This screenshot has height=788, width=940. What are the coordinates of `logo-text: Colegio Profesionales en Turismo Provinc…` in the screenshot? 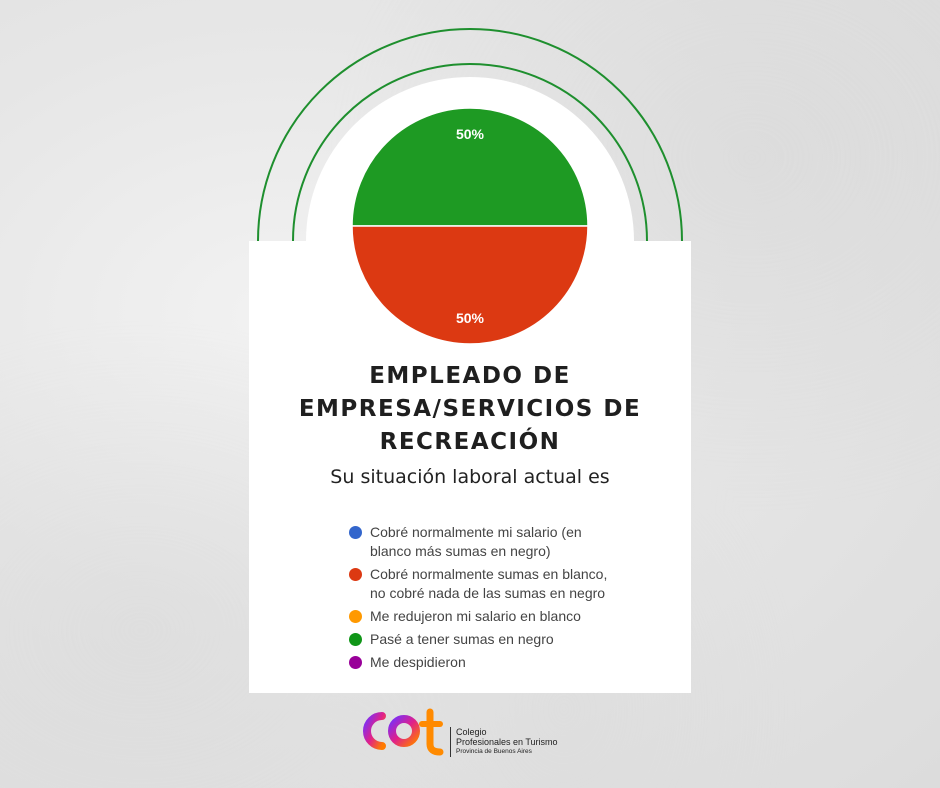 It's located at (507, 742).